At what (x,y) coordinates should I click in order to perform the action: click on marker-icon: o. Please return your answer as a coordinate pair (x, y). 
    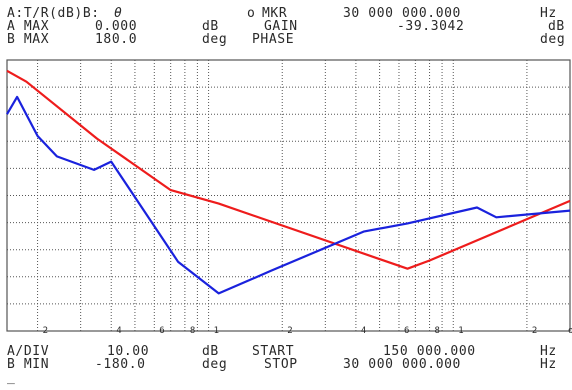
    Looking at the image, I should click on (251, 13).